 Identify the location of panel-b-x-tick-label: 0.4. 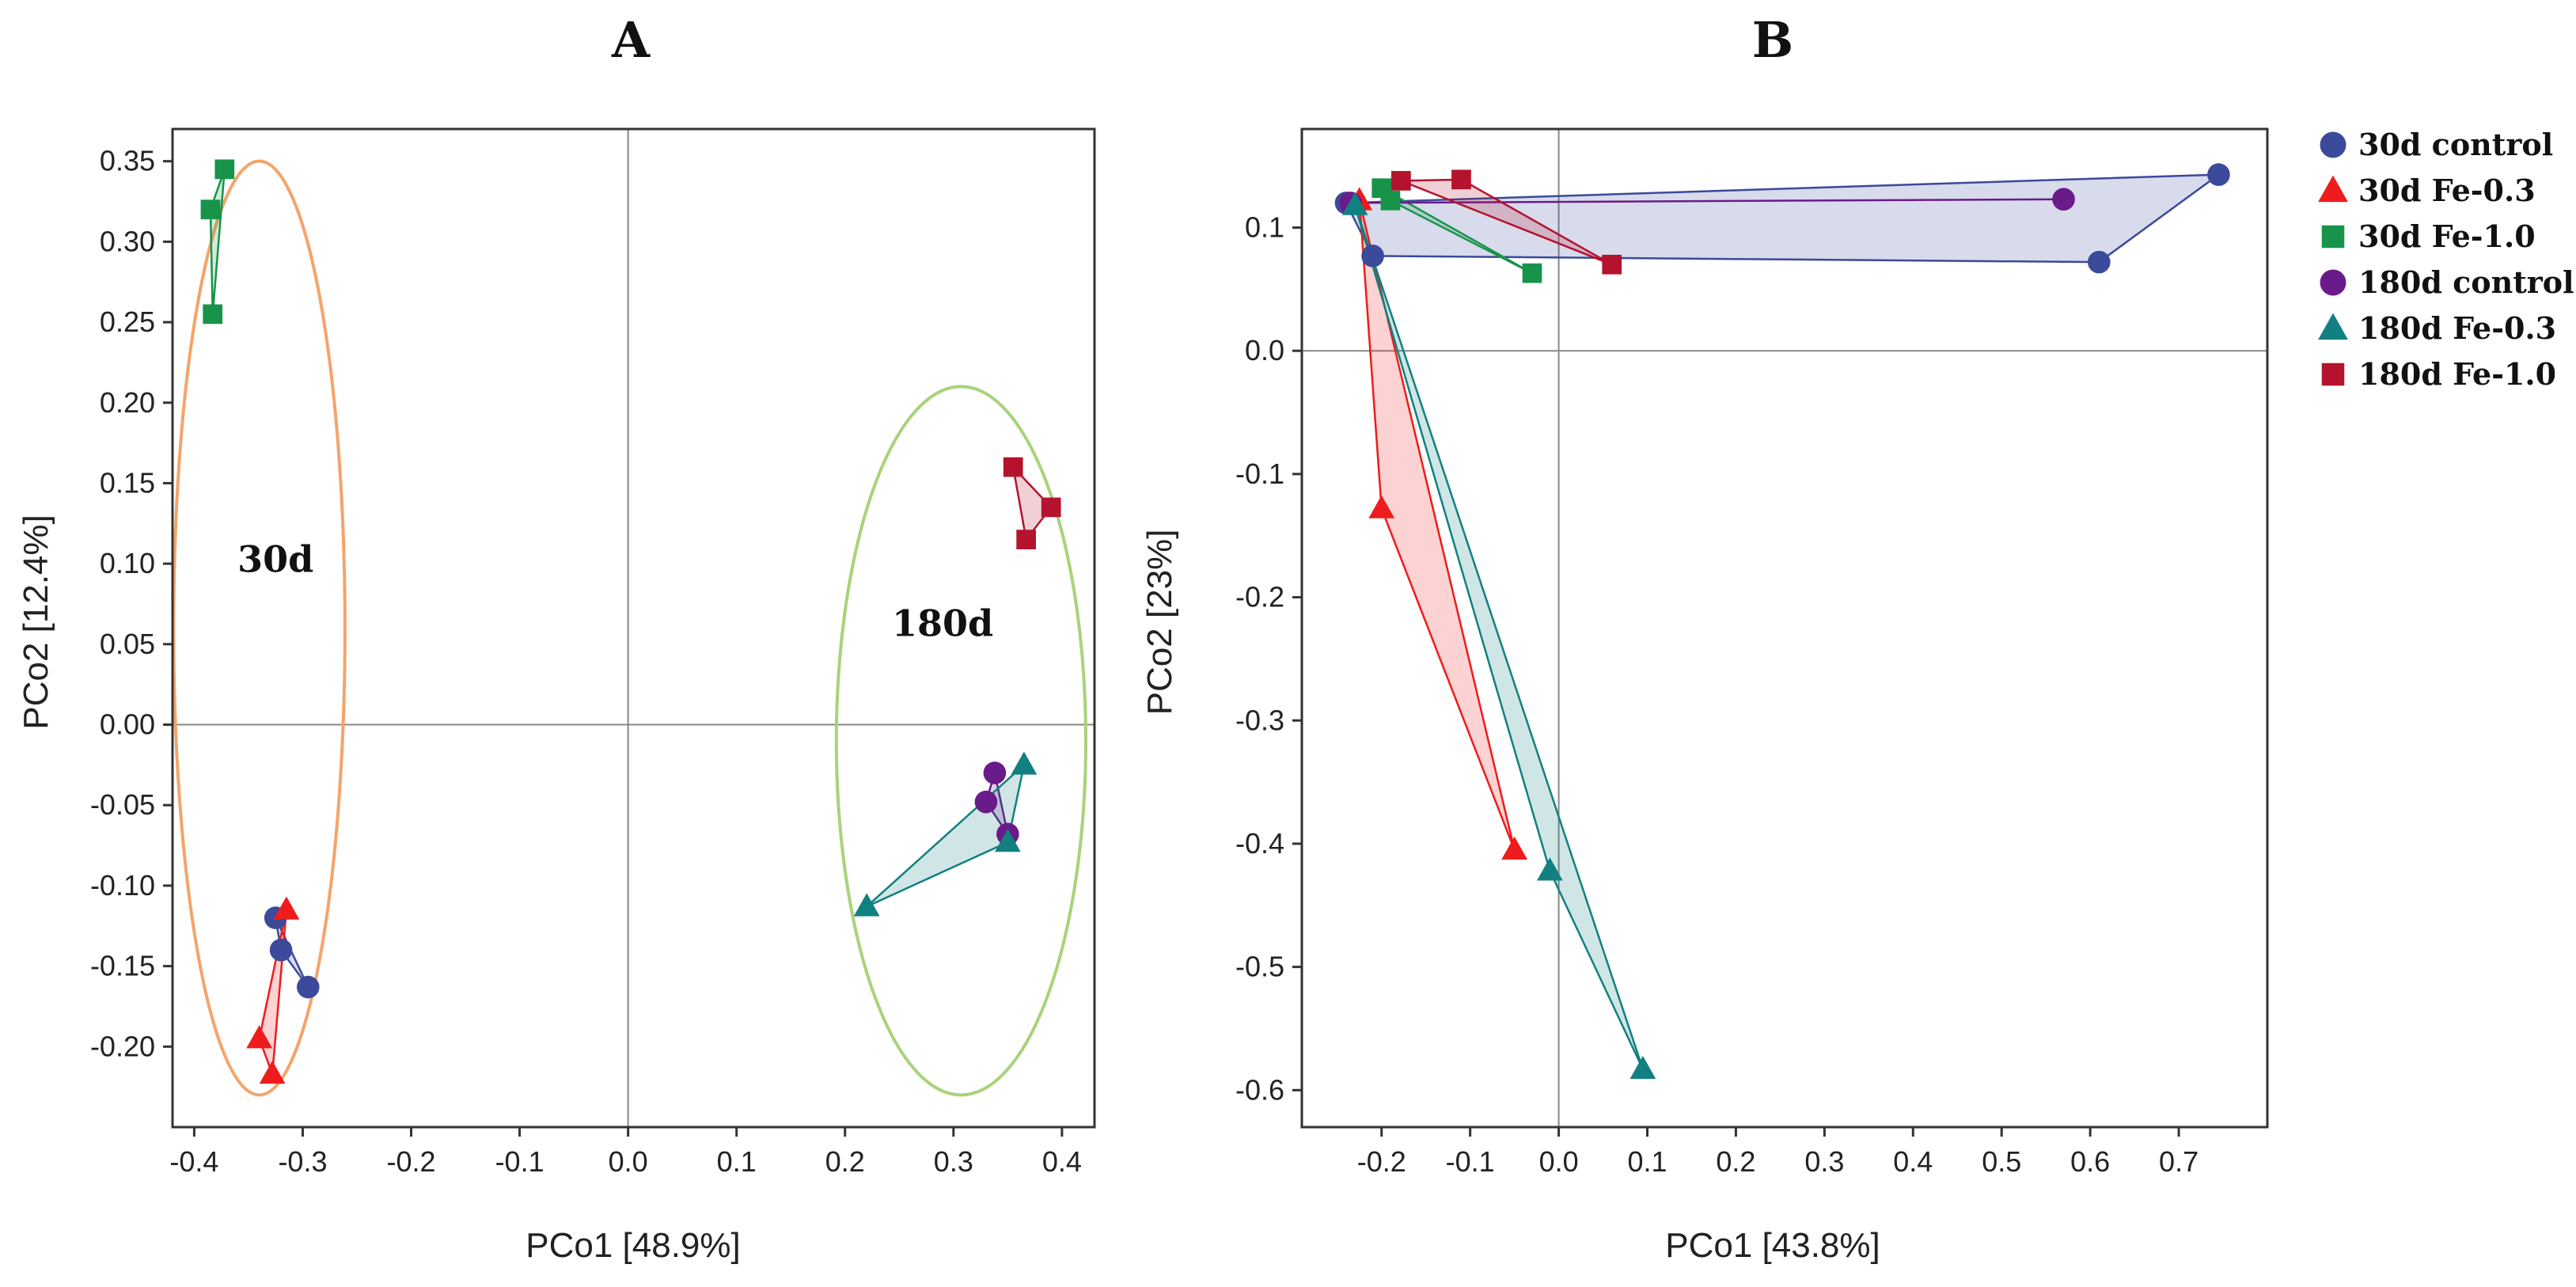
(1913, 1162).